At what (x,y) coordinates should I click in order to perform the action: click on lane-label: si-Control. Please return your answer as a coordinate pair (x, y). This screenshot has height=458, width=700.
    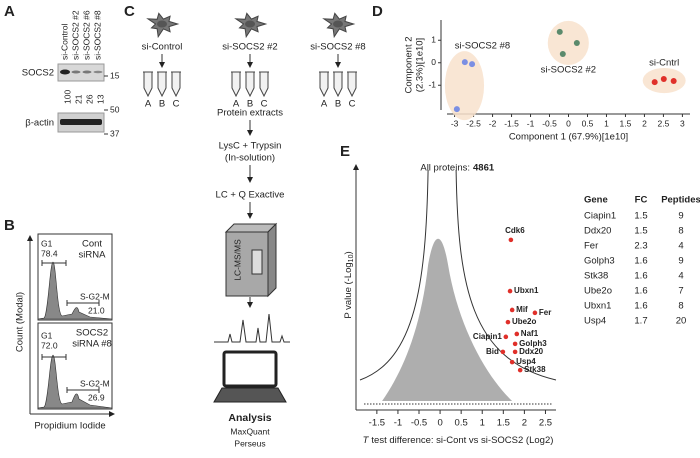
    Looking at the image, I should click on (64, 42).